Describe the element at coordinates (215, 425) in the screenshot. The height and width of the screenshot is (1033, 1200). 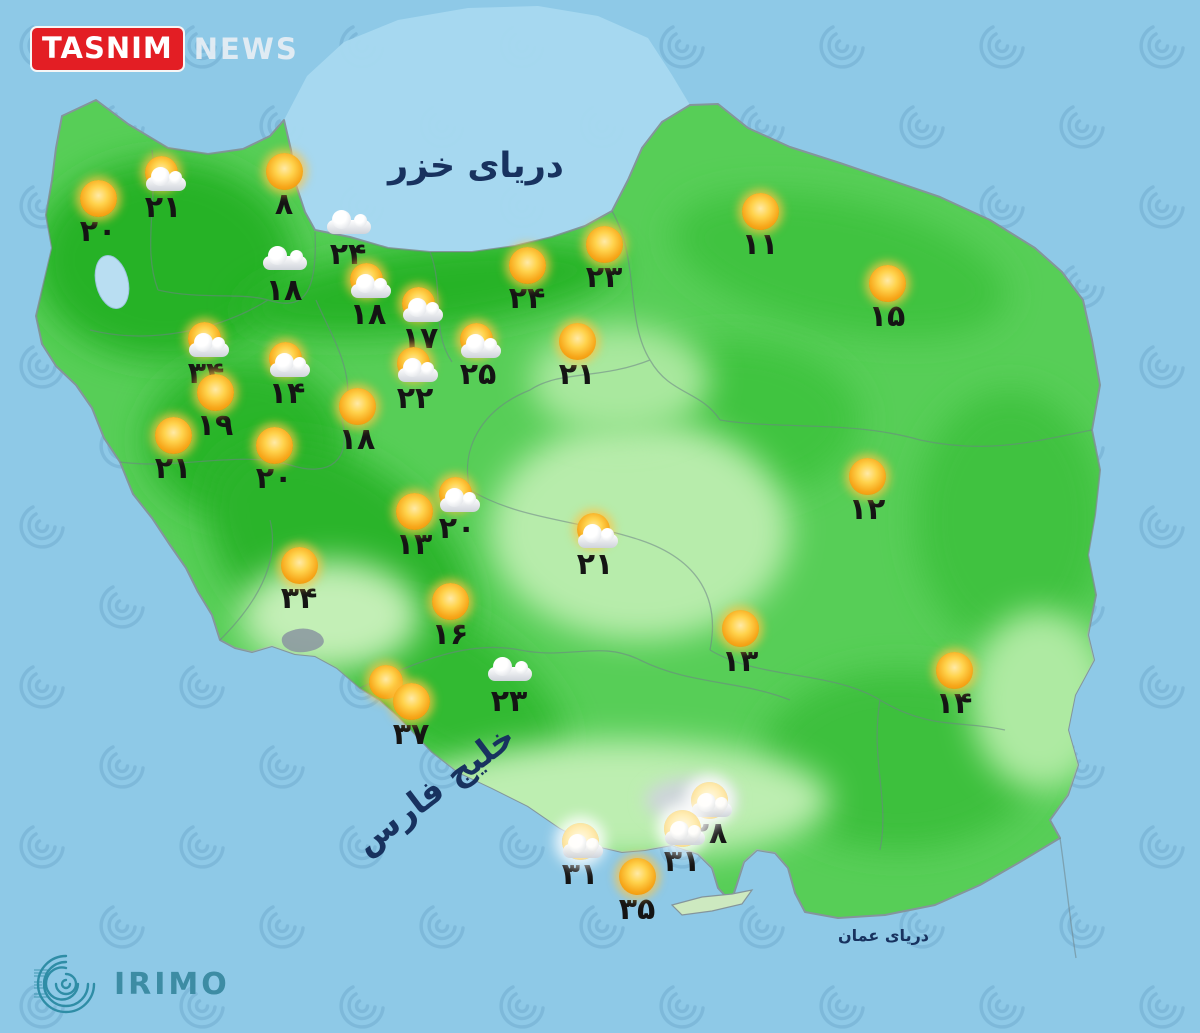
I see `temperature-label: ۱۹` at that location.